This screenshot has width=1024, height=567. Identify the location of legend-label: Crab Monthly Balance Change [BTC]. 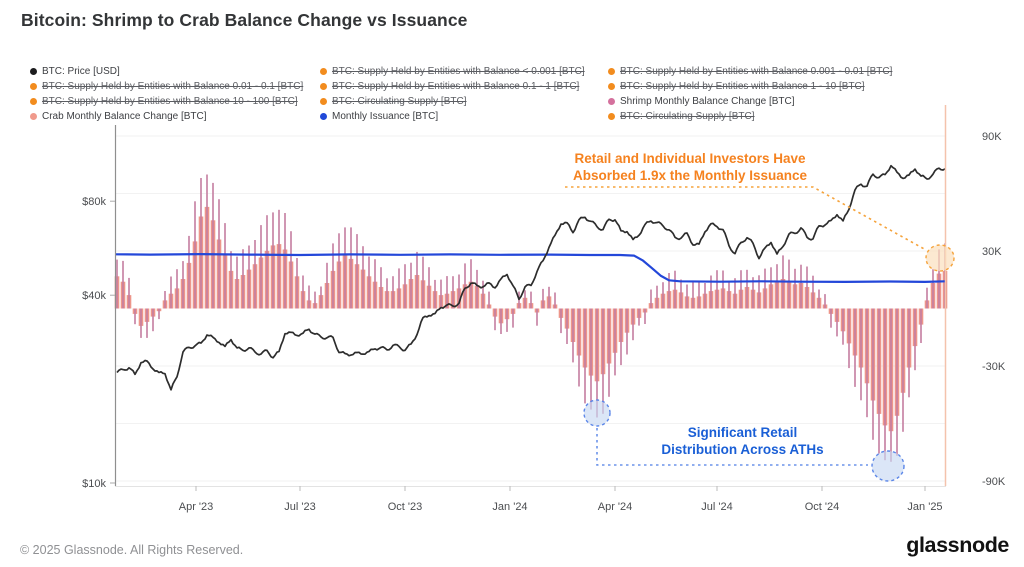
(124, 116).